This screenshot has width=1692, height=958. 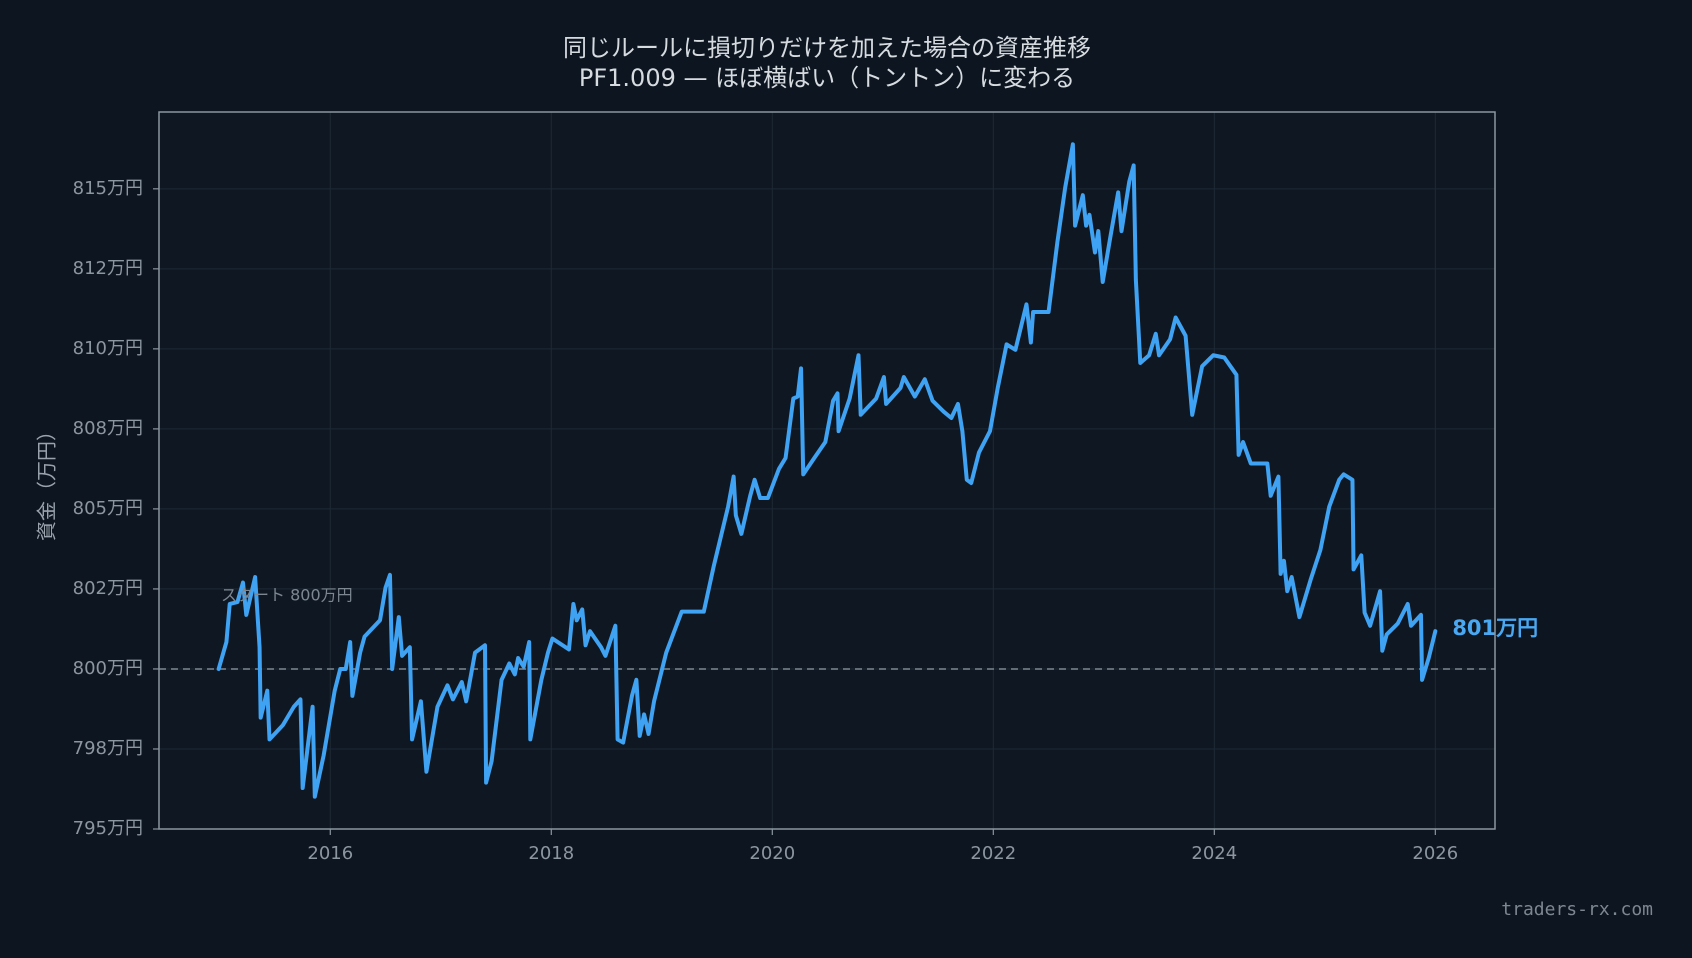 What do you see at coordinates (108, 748) in the screenshot?
I see `y-tick-label: 798万円` at bounding box center [108, 748].